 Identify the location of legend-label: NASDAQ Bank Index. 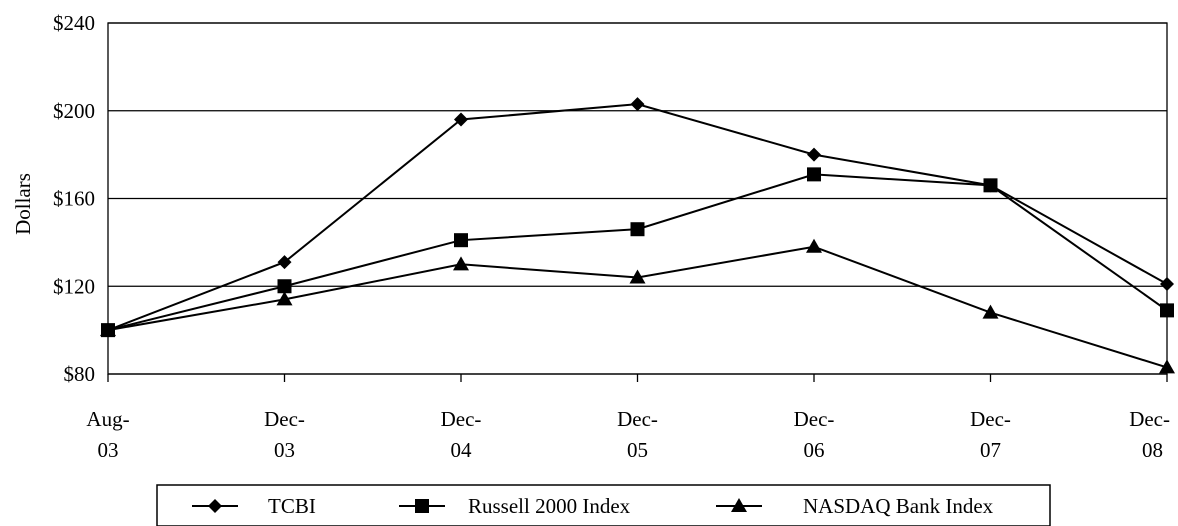
(898, 506).